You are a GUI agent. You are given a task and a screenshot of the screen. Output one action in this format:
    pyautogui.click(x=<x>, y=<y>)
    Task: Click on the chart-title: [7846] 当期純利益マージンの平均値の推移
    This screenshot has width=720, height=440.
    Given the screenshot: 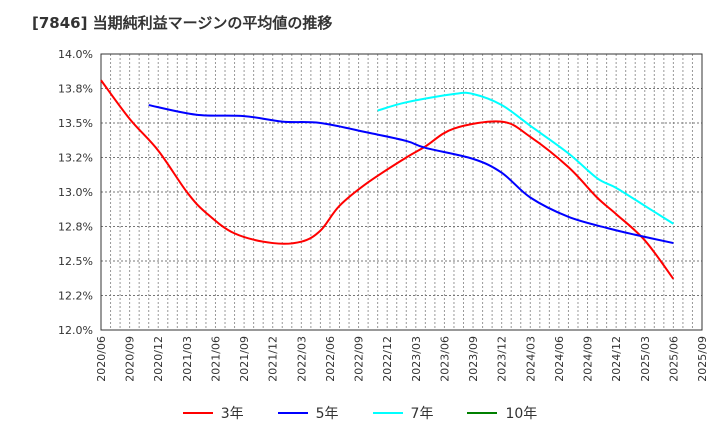 What is the action you would take?
    pyautogui.click(x=182, y=23)
    